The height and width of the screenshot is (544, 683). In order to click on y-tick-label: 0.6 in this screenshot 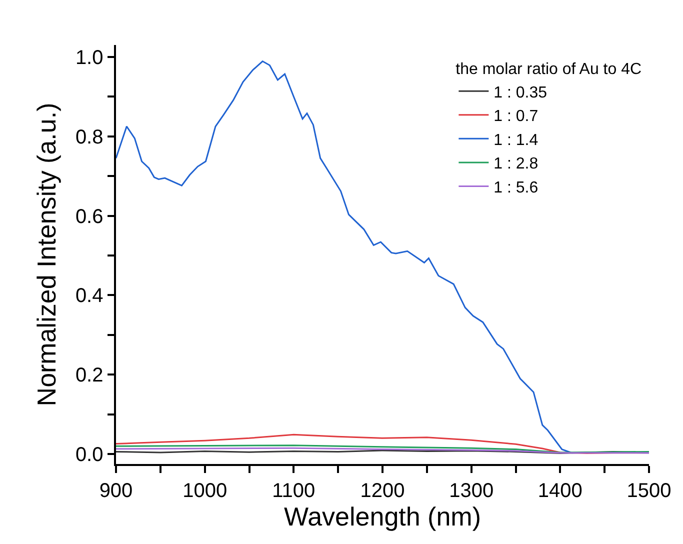, I will do `click(89, 217)`.